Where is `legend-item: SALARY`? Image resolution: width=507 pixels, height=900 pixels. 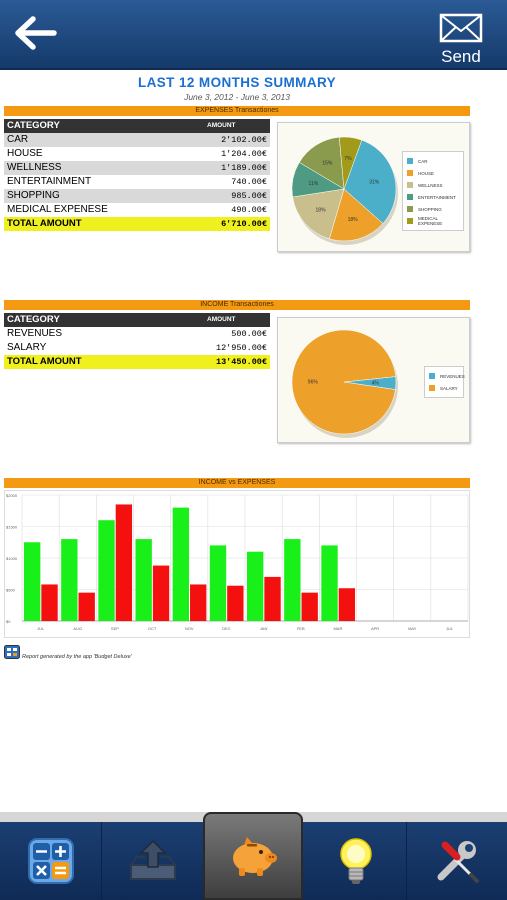
legend-item: SALARY is located at coordinates (444, 388).